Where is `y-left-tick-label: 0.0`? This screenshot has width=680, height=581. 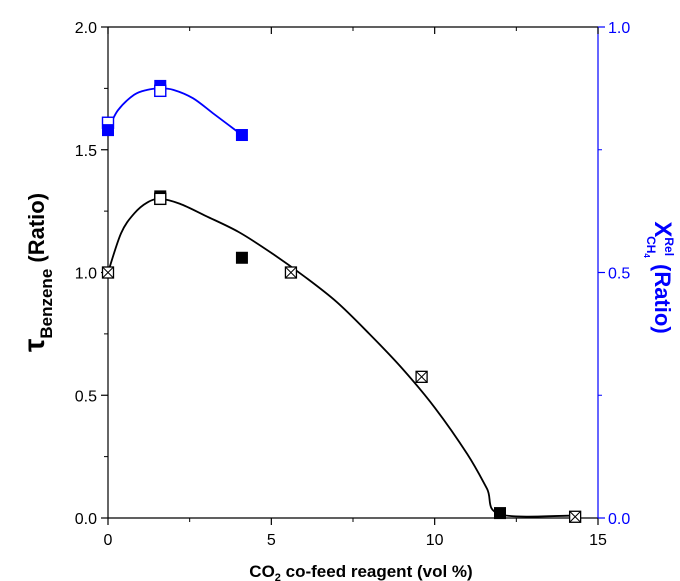 y-left-tick-label: 0.0 is located at coordinates (86, 519).